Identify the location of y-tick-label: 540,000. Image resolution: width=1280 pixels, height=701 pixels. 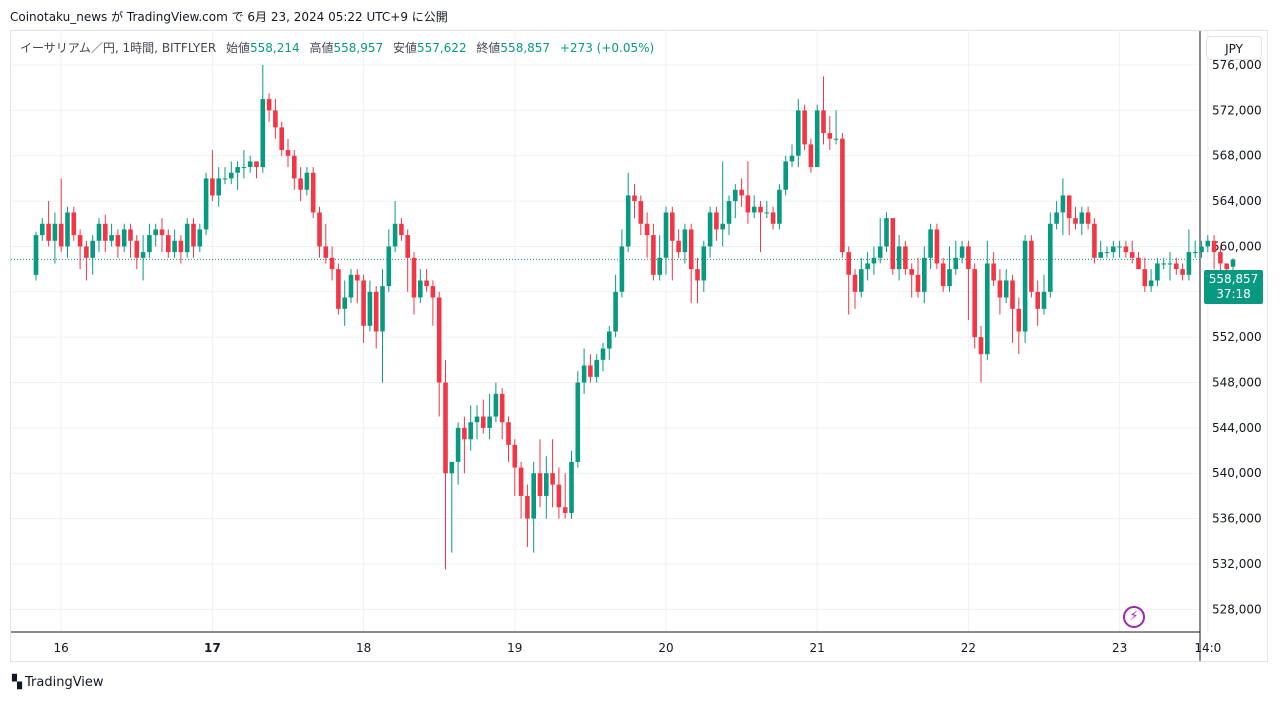
(1237, 473).